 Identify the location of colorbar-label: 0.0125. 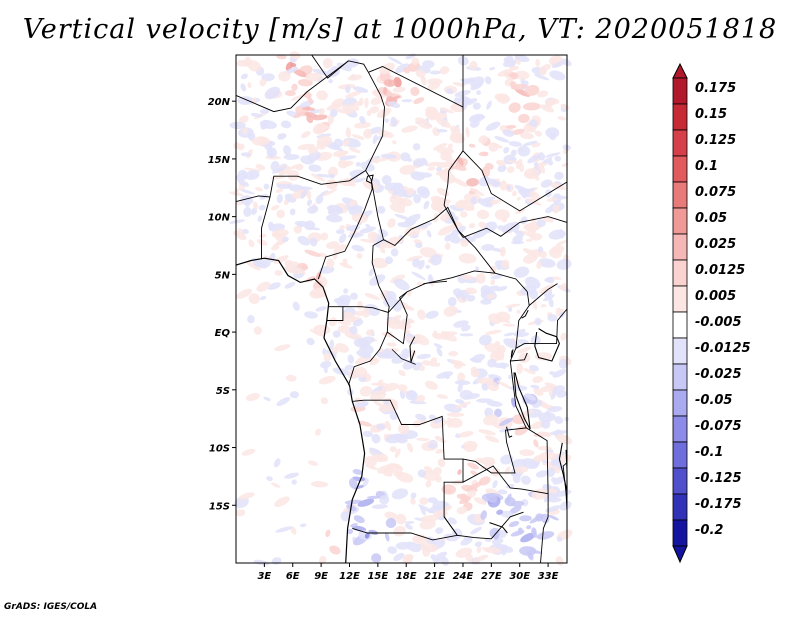
(720, 270).